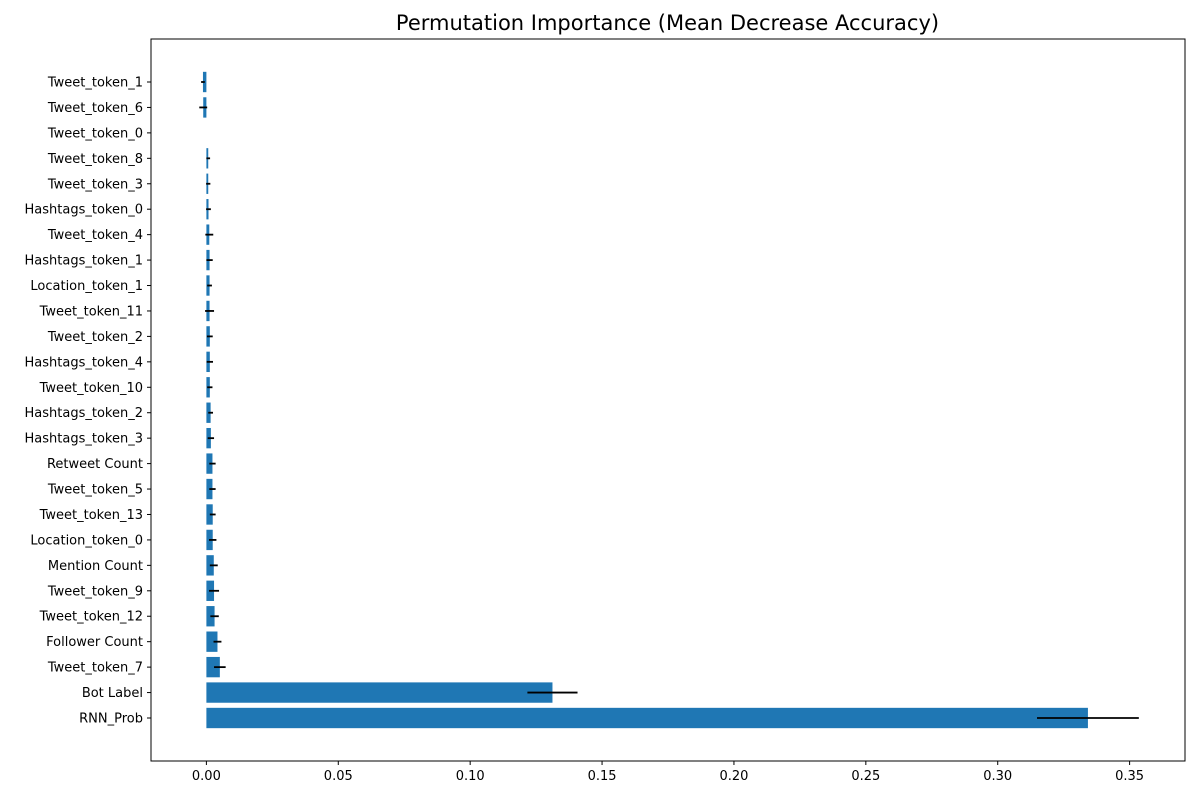 The width and height of the screenshot is (1200, 800). Describe the element at coordinates (733, 776) in the screenshot. I see `x-tick-label: 0.20` at that location.